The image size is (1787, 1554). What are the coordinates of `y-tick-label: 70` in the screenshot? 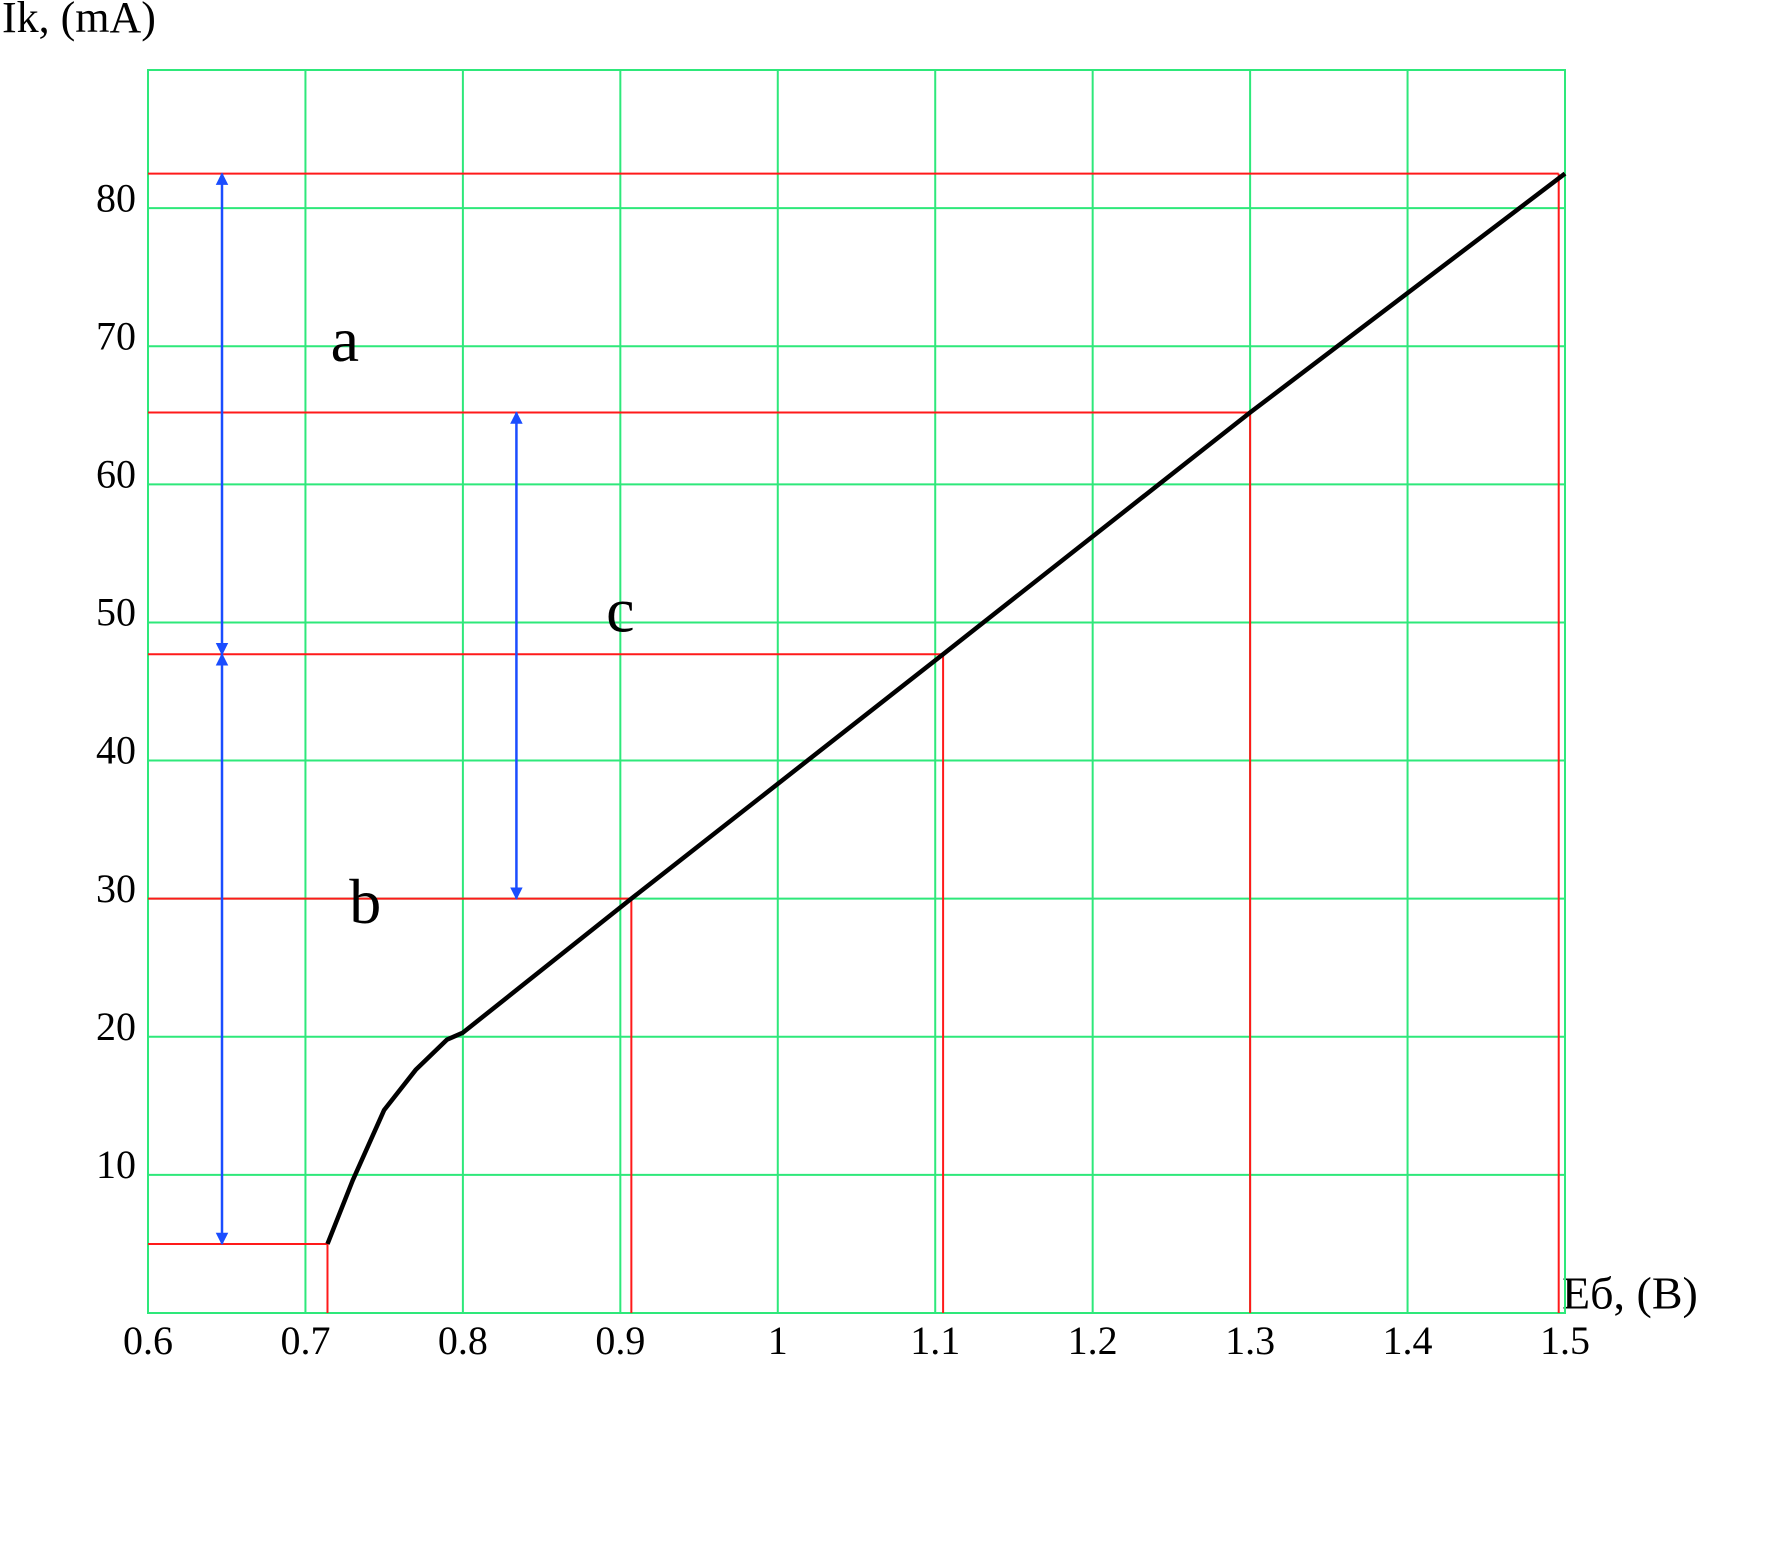 It's located at (116, 335).